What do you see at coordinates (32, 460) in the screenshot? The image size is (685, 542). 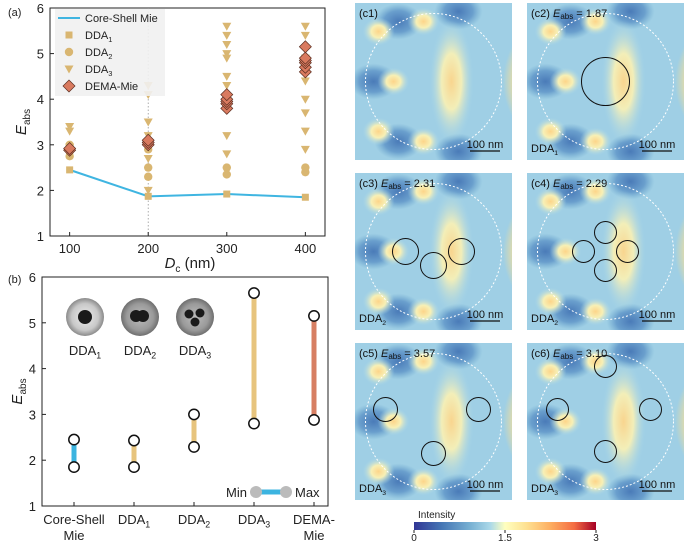 I see `ytick-label-b: 2` at bounding box center [32, 460].